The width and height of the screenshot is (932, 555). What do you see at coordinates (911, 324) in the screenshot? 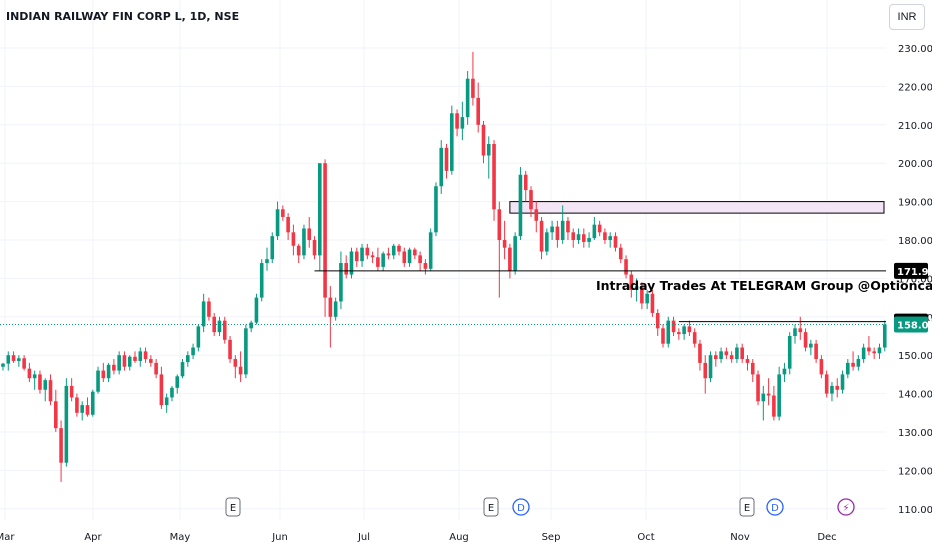
I see `price-label-box` at bounding box center [911, 324].